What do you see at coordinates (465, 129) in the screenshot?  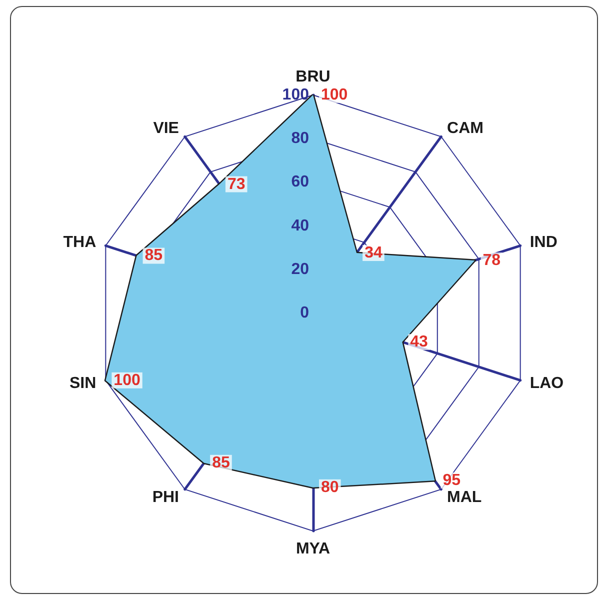 I see `spoke-label: CAM` at bounding box center [465, 129].